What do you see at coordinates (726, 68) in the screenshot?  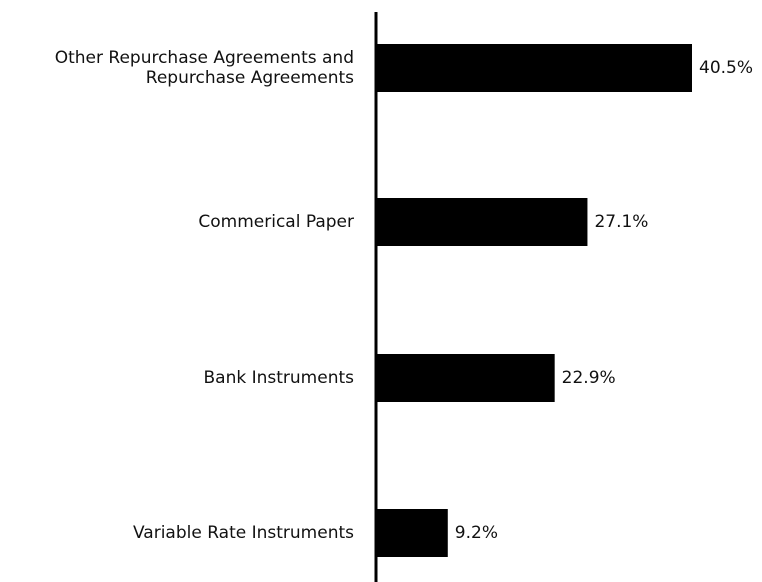 I see `value-label-1: 40.5%` at bounding box center [726, 68].